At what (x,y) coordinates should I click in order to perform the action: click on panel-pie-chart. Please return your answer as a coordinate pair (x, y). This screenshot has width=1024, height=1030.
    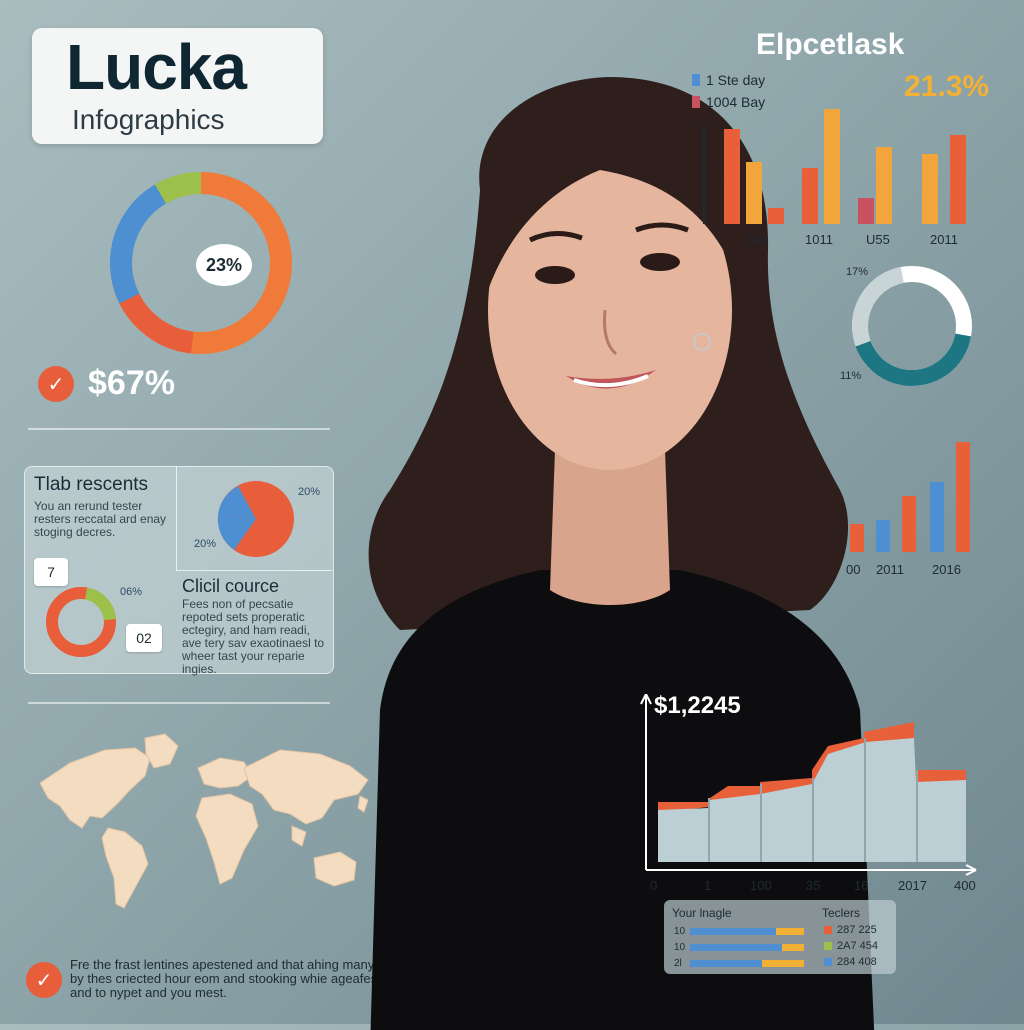
    Looking at the image, I should click on (255, 519).